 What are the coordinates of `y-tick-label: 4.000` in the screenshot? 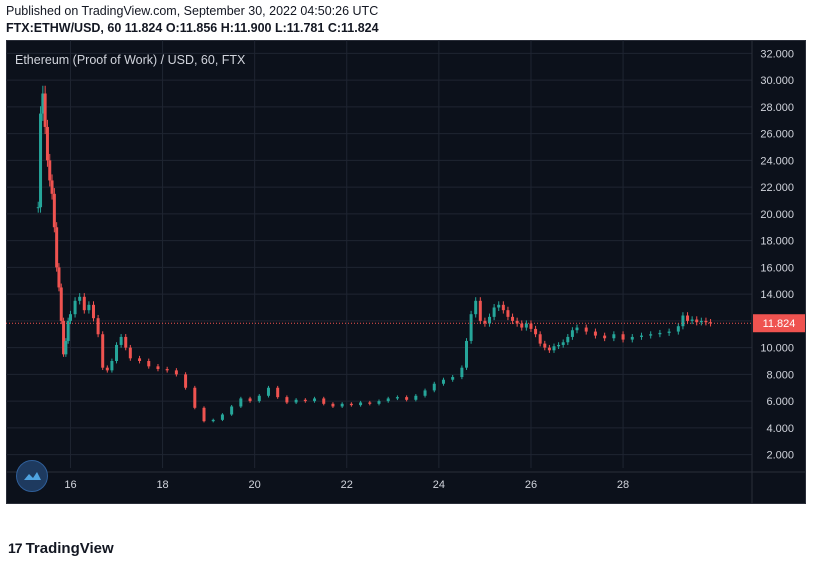 It's located at (780, 429).